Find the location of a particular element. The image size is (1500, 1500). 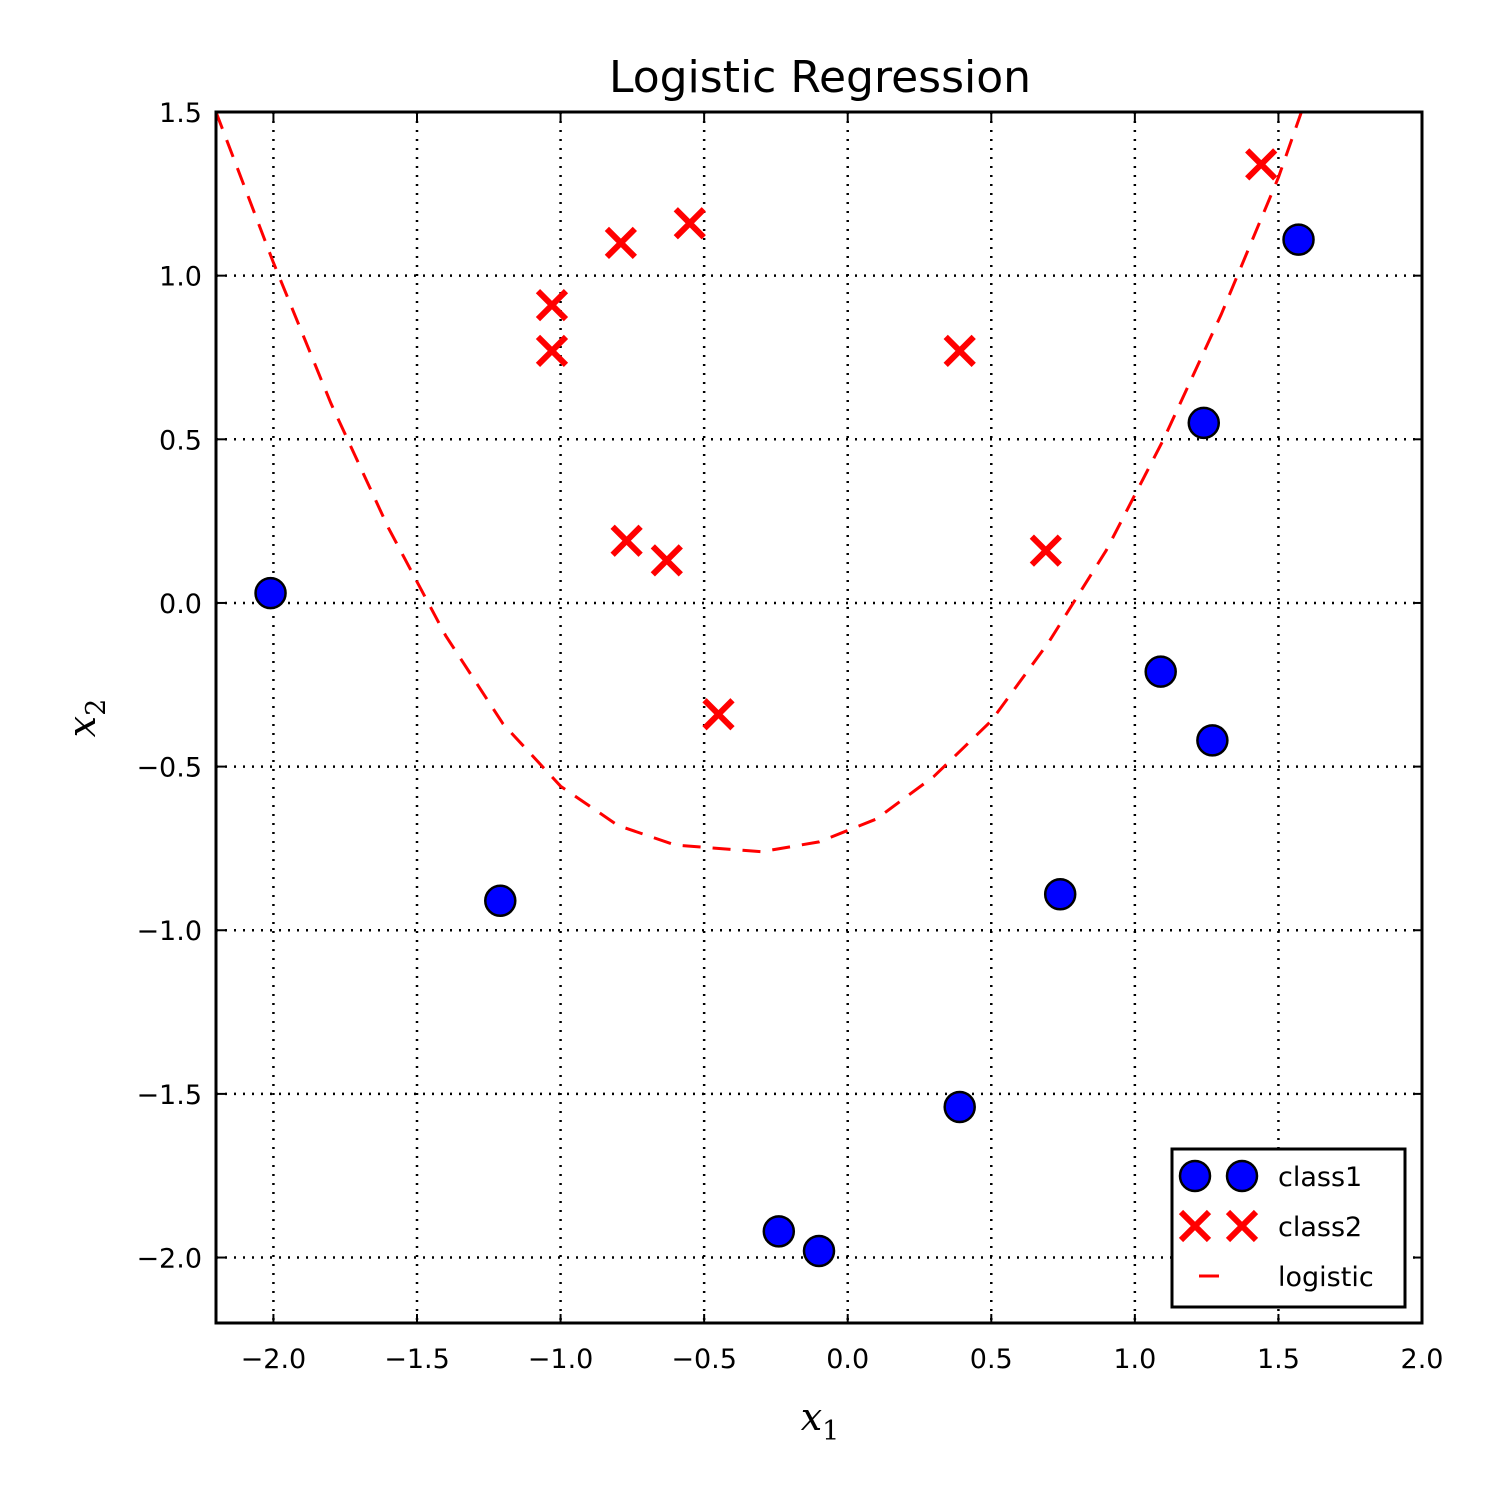

y-tick-label: −2.0 is located at coordinates (169, 1259).